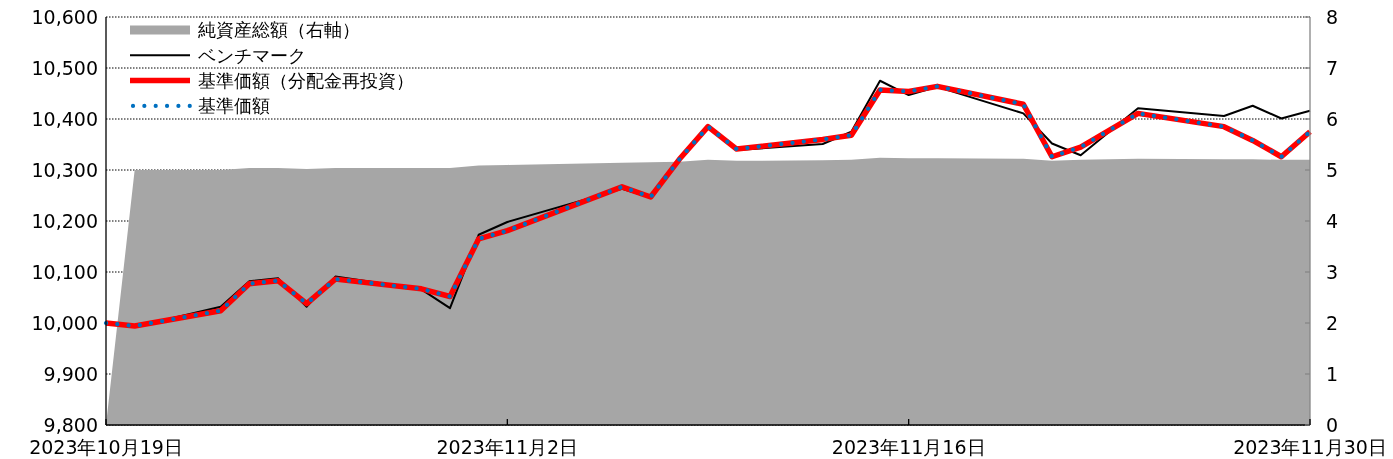 This screenshot has width=1393, height=459. I want to click on y-tick-label: 10,200, so click(64, 220).